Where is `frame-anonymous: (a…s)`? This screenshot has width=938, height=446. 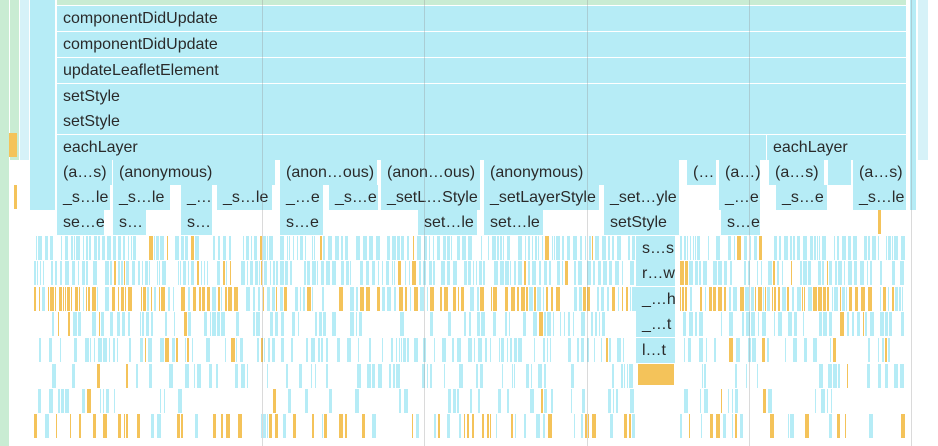 frame-anonymous: (a…s) is located at coordinates (797, 173).